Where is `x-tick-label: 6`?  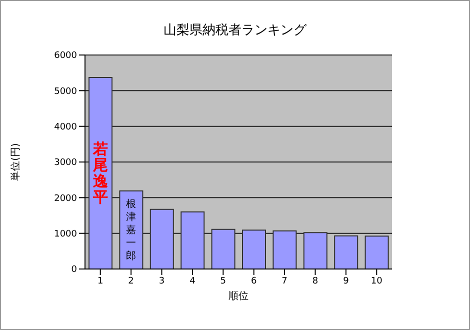 x-tick-label: 6 is located at coordinates (253, 281).